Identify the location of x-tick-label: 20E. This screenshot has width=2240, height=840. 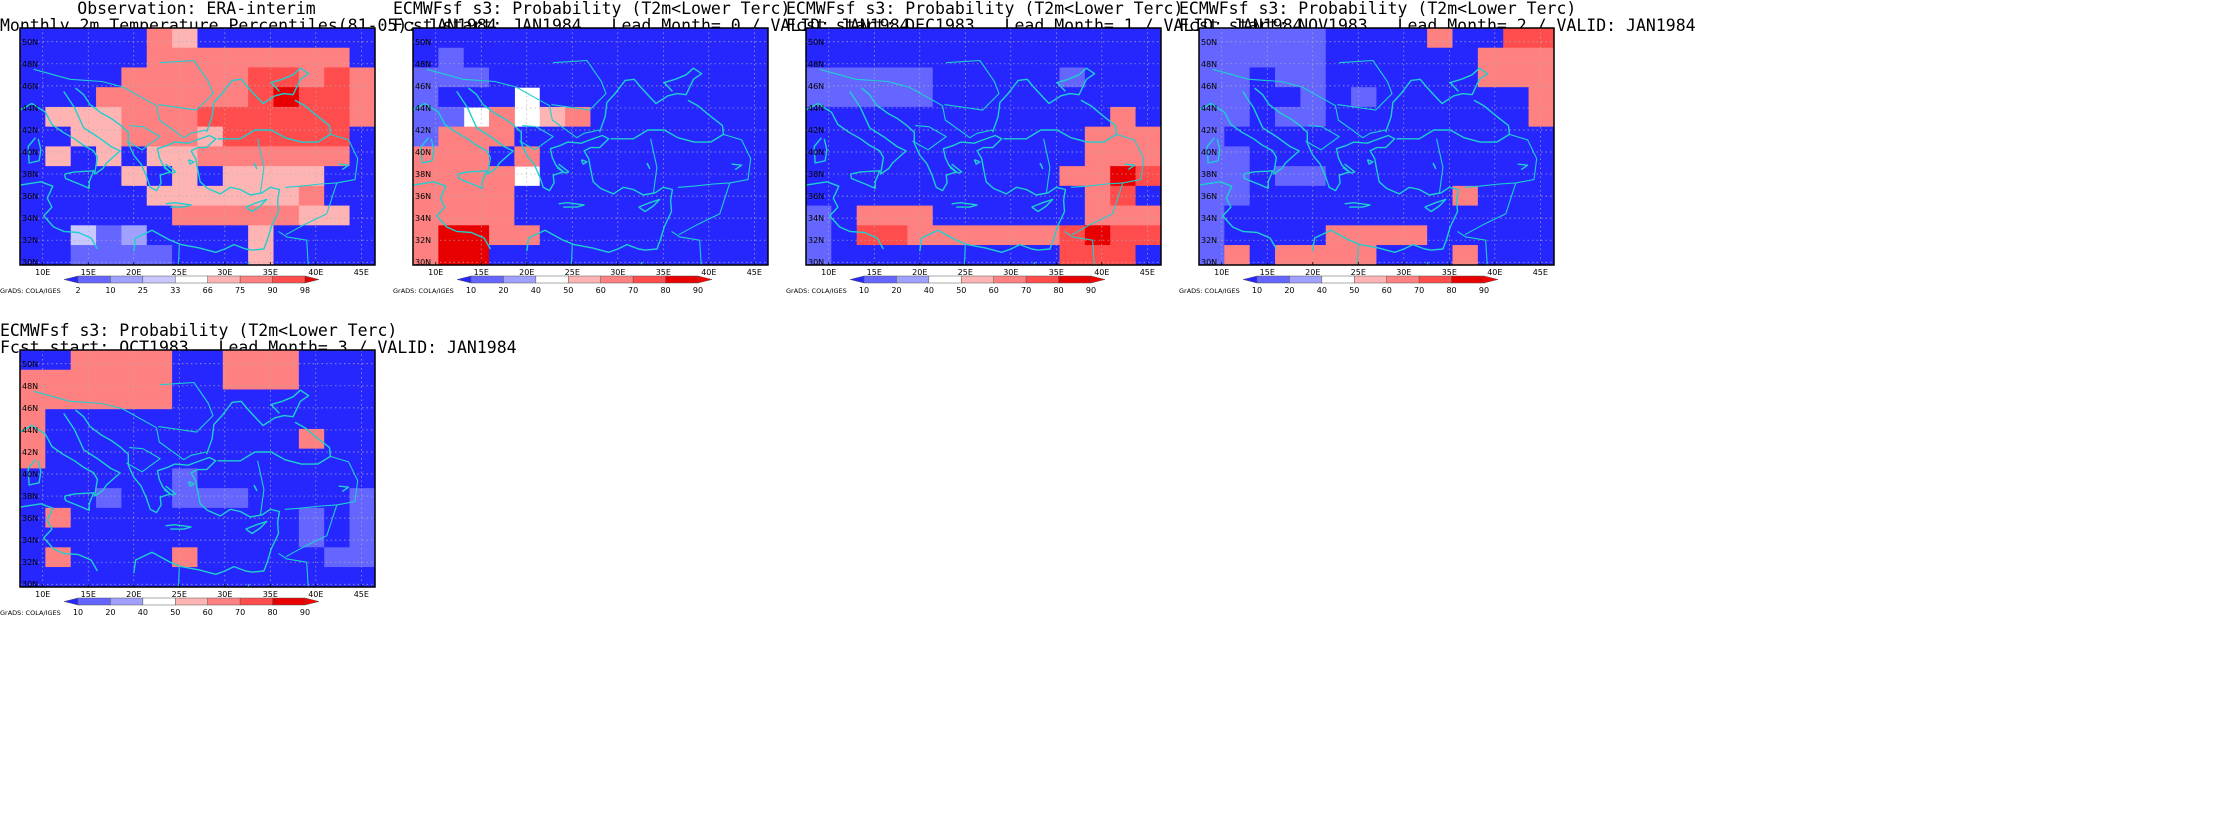
(919, 272).